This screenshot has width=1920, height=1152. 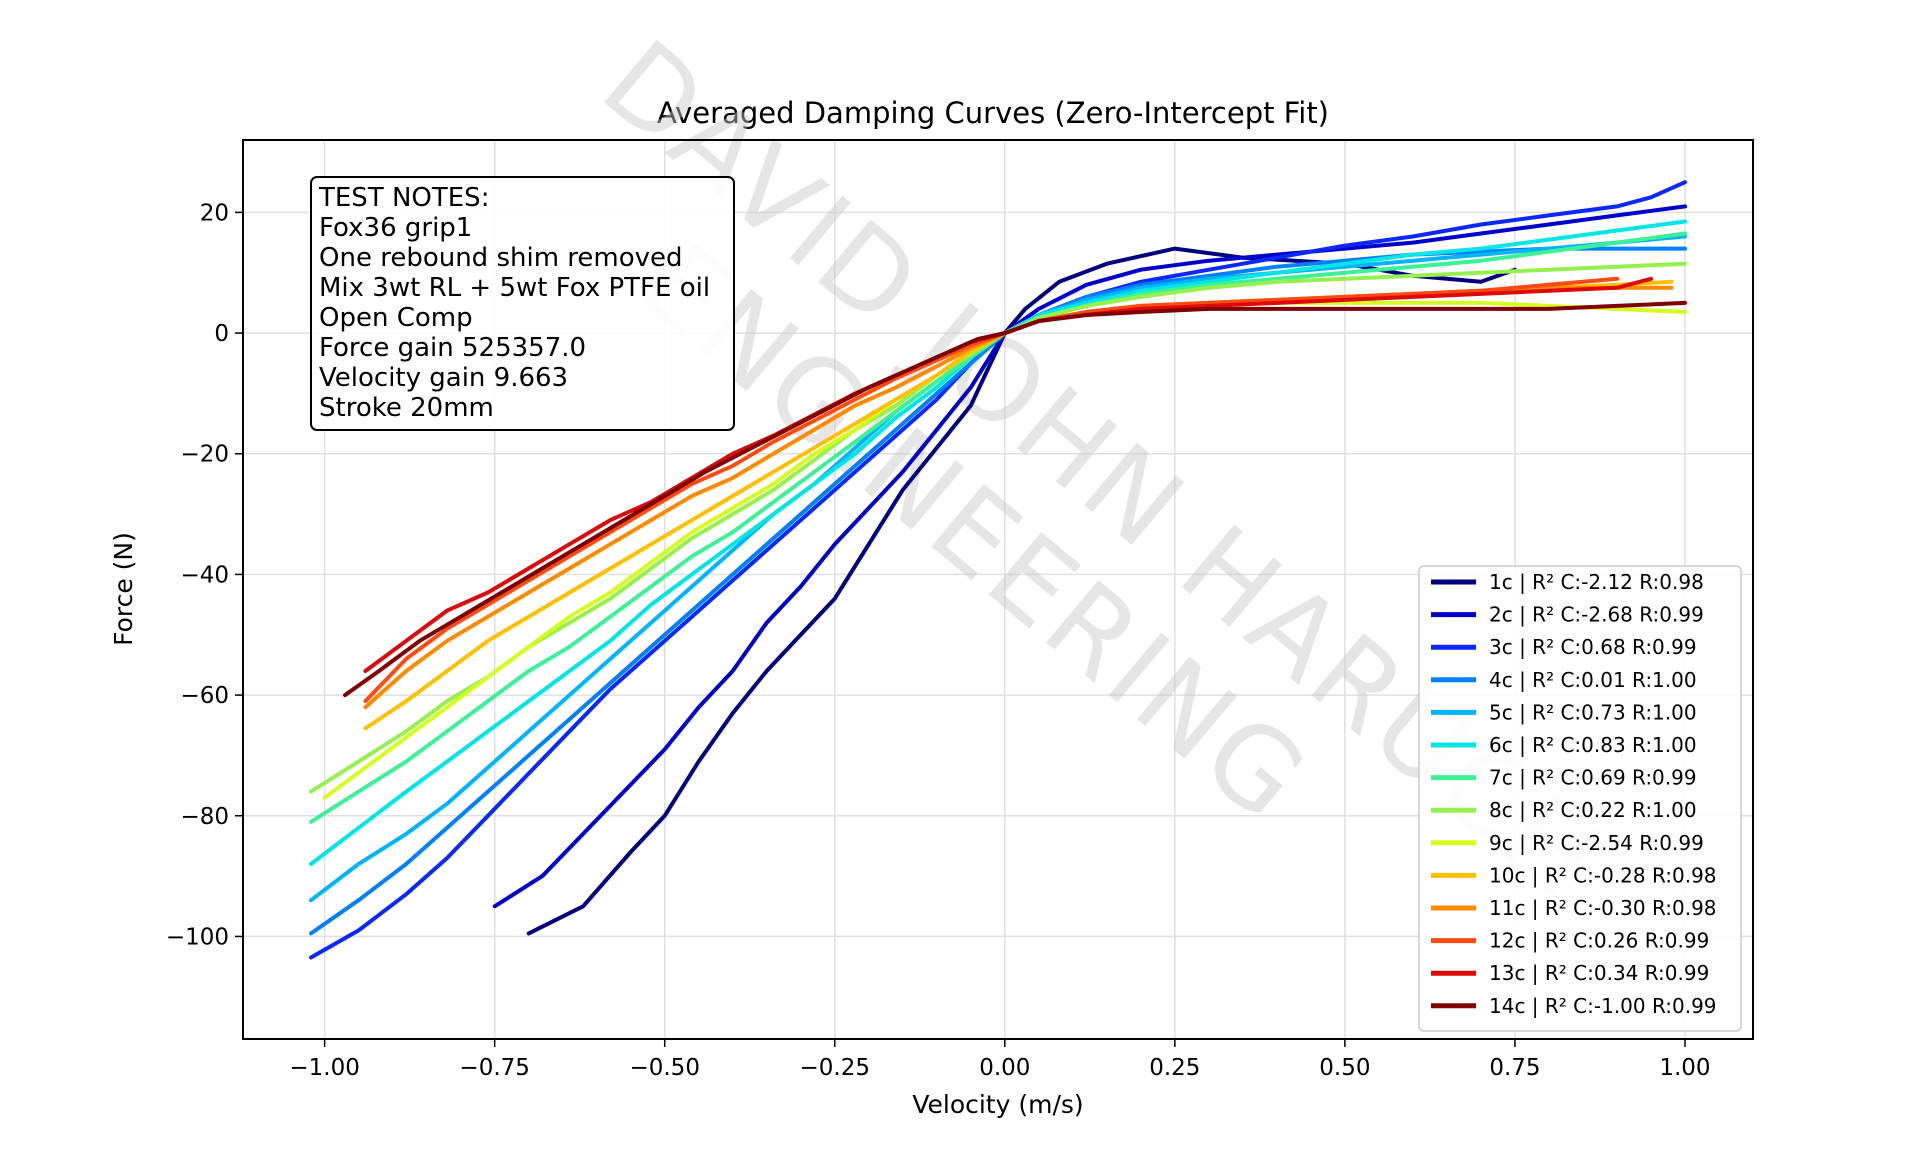 What do you see at coordinates (1603, 908) in the screenshot?
I see `legend-label: 11c | R² C:-0.30 R:0.98` at bounding box center [1603, 908].